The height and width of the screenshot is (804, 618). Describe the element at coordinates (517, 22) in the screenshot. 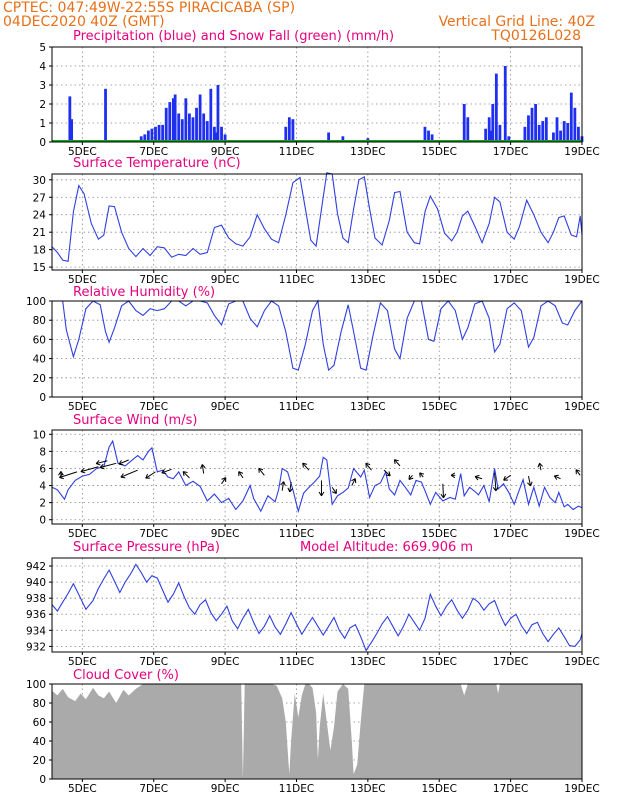

I see `header-grid-info: Vertical Grid Line: 40Z` at that location.